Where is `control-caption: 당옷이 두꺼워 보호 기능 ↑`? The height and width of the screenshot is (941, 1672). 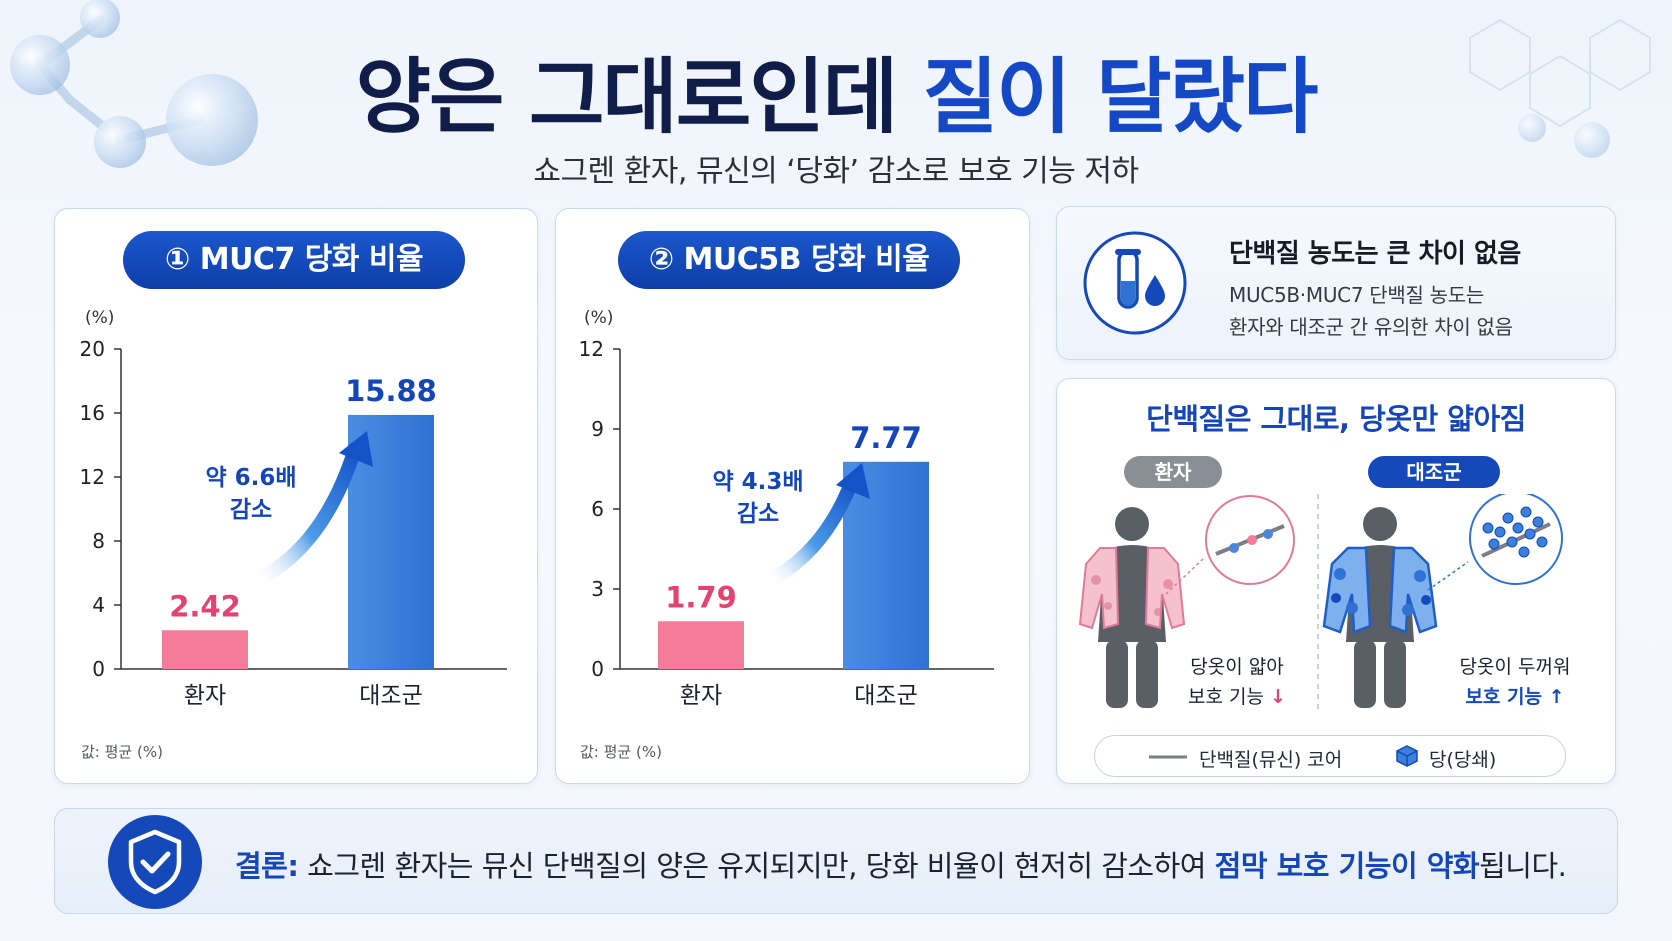 control-caption: 당옷이 두꺼워 보호 기능 ↑ is located at coordinates (1515, 682).